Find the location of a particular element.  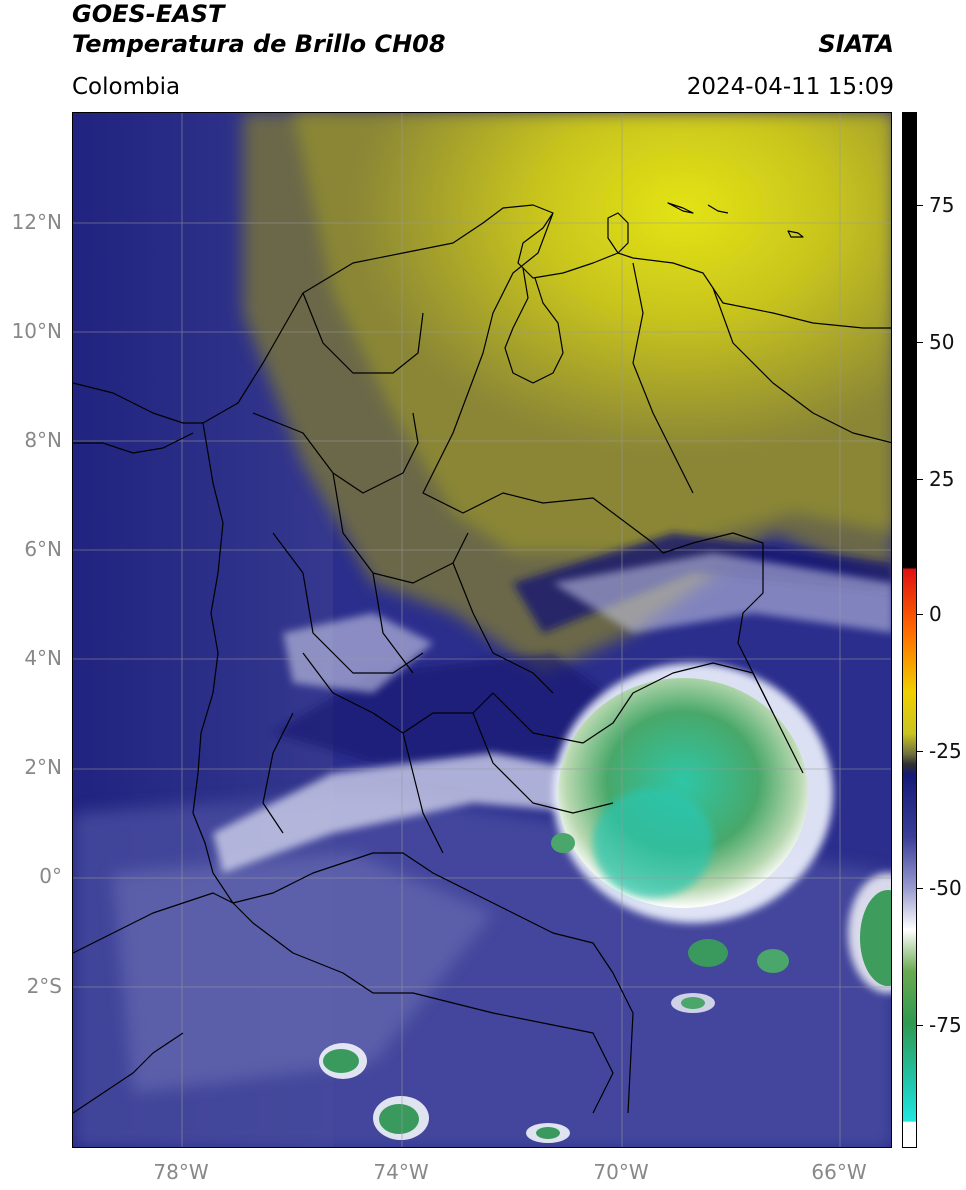

lon-label-78w: 78°W is located at coordinates (181, 1172).